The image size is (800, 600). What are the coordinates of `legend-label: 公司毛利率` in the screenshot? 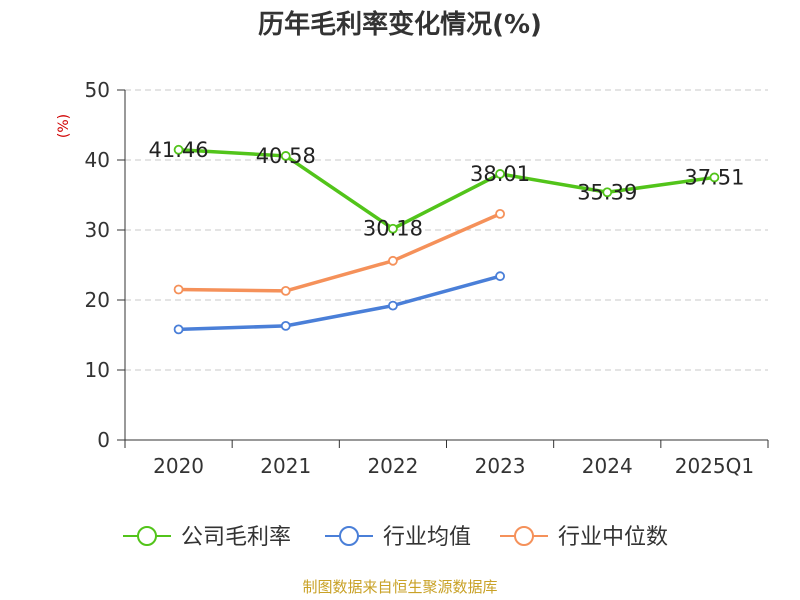 It's located at (236, 537).